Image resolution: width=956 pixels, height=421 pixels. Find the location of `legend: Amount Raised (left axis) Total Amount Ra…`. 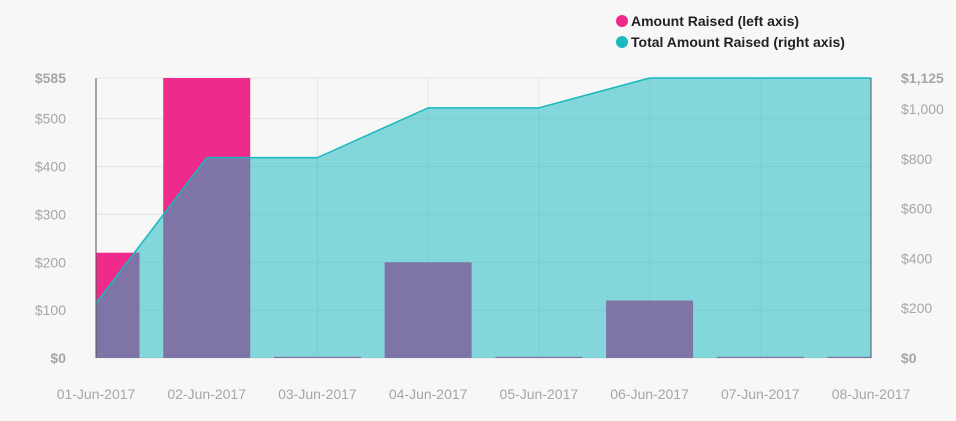

legend: Amount Raised (left axis) Total Amount Ra… is located at coordinates (730, 31).